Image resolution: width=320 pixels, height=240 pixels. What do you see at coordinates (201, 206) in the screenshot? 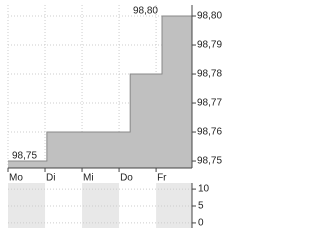
I see `y-tick-label: 5` at bounding box center [201, 206].